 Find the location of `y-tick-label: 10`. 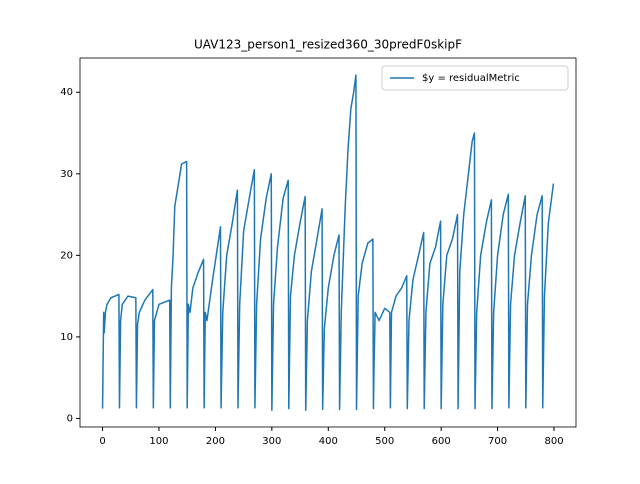

y-tick-label: 10 is located at coordinates (66, 337).